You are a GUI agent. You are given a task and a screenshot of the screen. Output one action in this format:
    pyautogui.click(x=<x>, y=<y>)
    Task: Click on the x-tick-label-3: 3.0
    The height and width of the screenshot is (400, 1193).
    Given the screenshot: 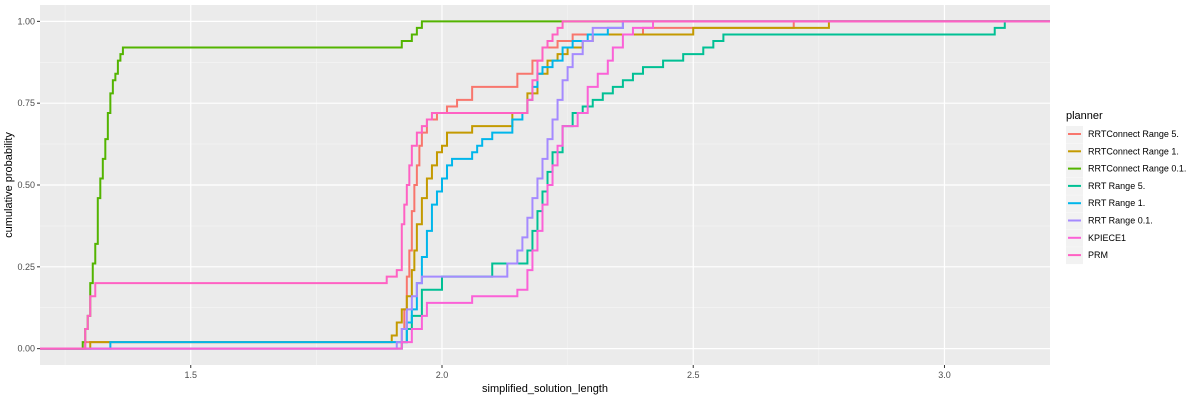 What is the action you would take?
    pyautogui.click(x=944, y=375)
    